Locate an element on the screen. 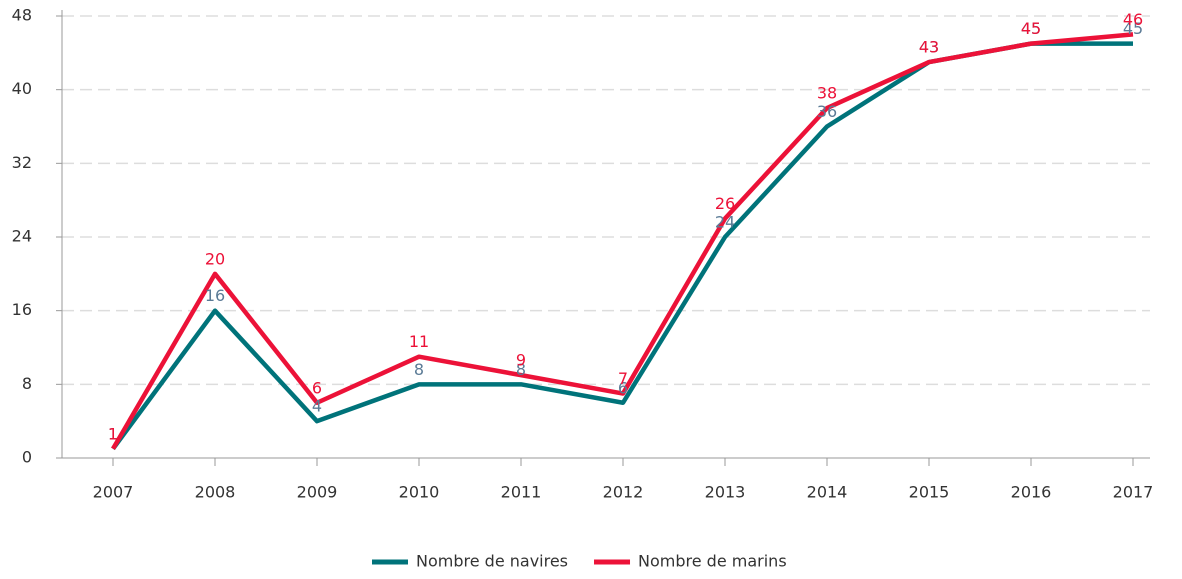 This screenshot has height=579, width=1182. x-tick-label: 2008 is located at coordinates (215, 492).